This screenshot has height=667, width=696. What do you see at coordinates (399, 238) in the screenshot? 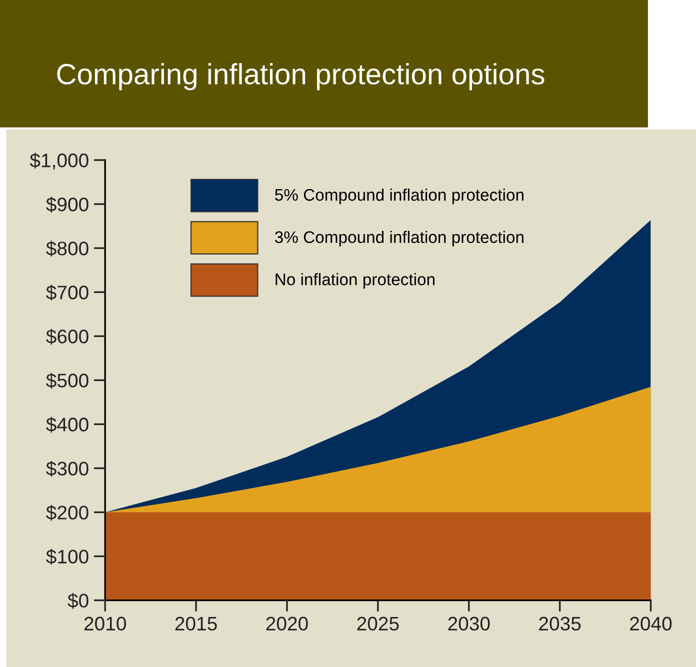
I see `legend-label: 3% Compound inflation protection` at bounding box center [399, 238].